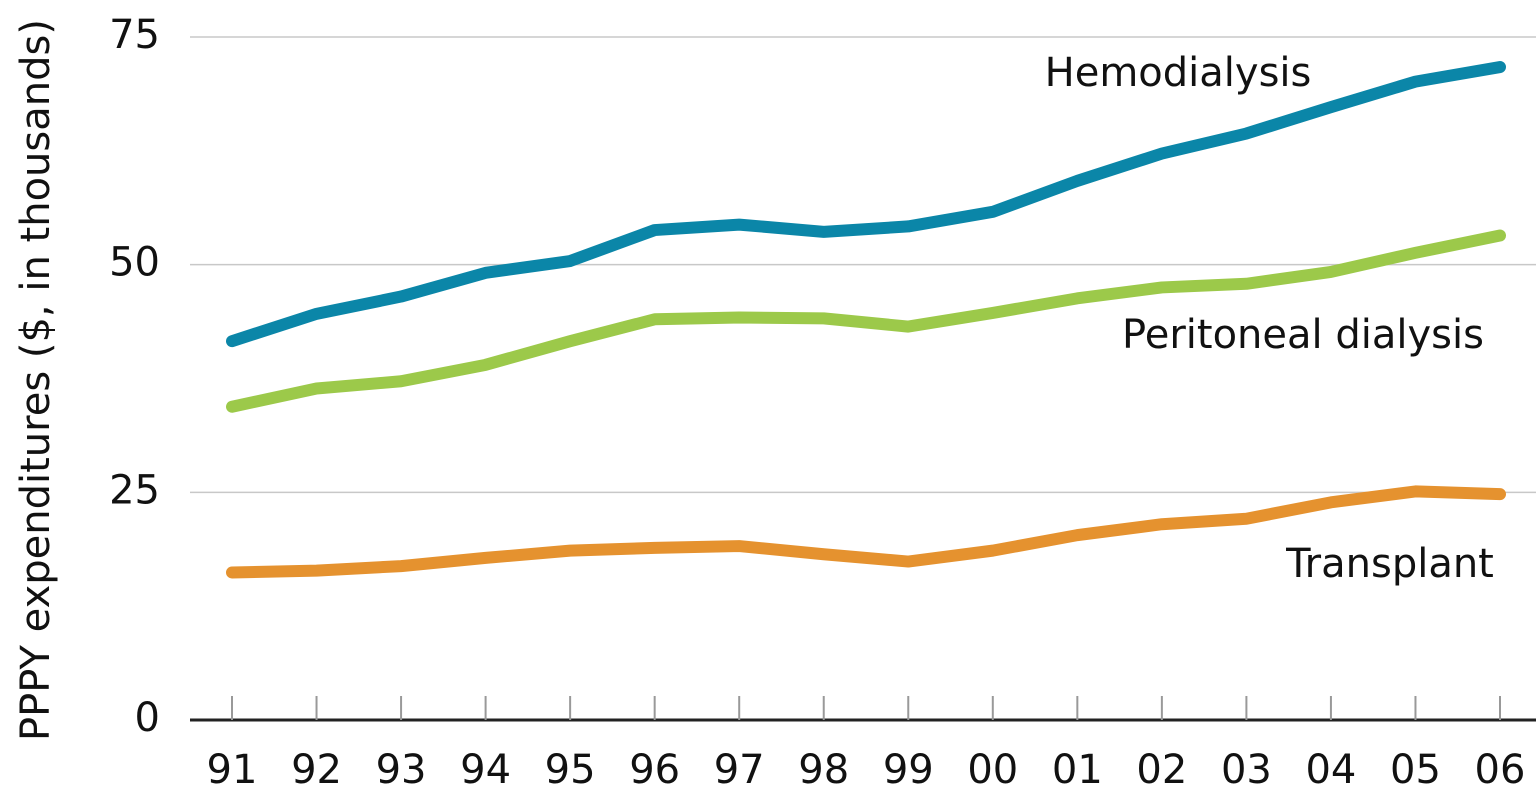 The height and width of the screenshot is (794, 1536). What do you see at coordinates (908, 770) in the screenshot?
I see `x-tick-label: 99` at bounding box center [908, 770].